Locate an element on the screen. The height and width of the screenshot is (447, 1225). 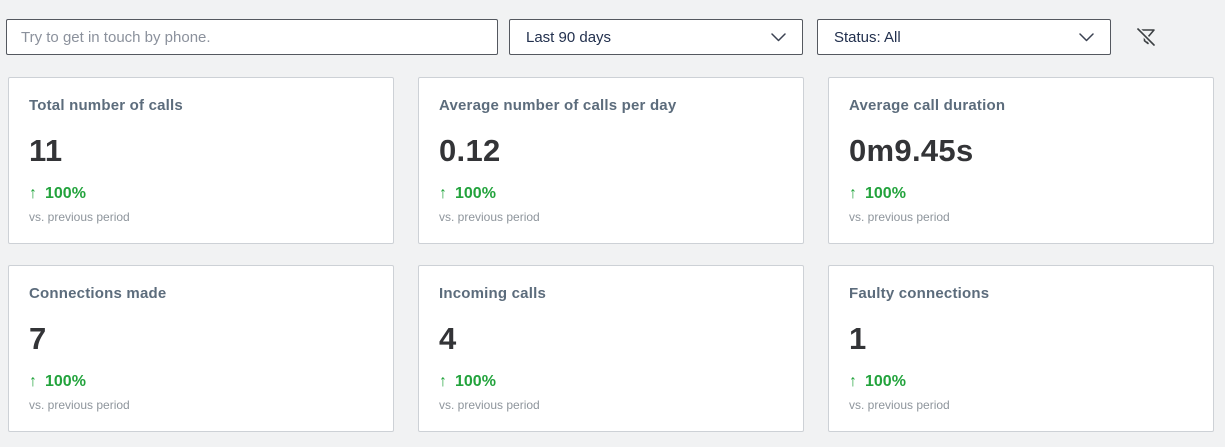
stat-card-title: Total number of calls is located at coordinates (106, 105).